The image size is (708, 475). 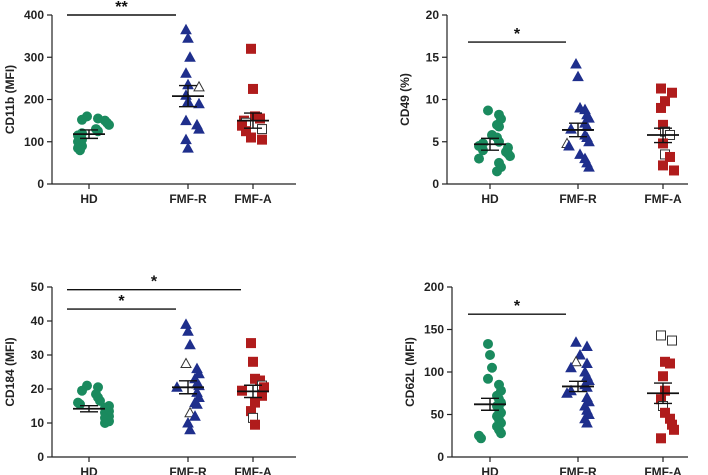 What do you see at coordinates (38, 355) in the screenshot?
I see `y-tick-label: 30` at bounding box center [38, 355].